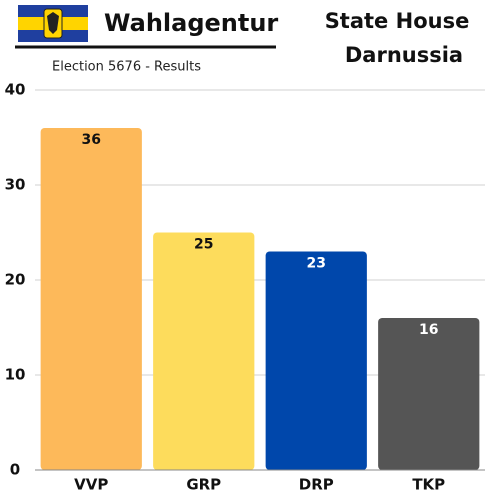  What do you see at coordinates (316, 264) in the screenshot?
I see `value-label: 23` at bounding box center [316, 264].